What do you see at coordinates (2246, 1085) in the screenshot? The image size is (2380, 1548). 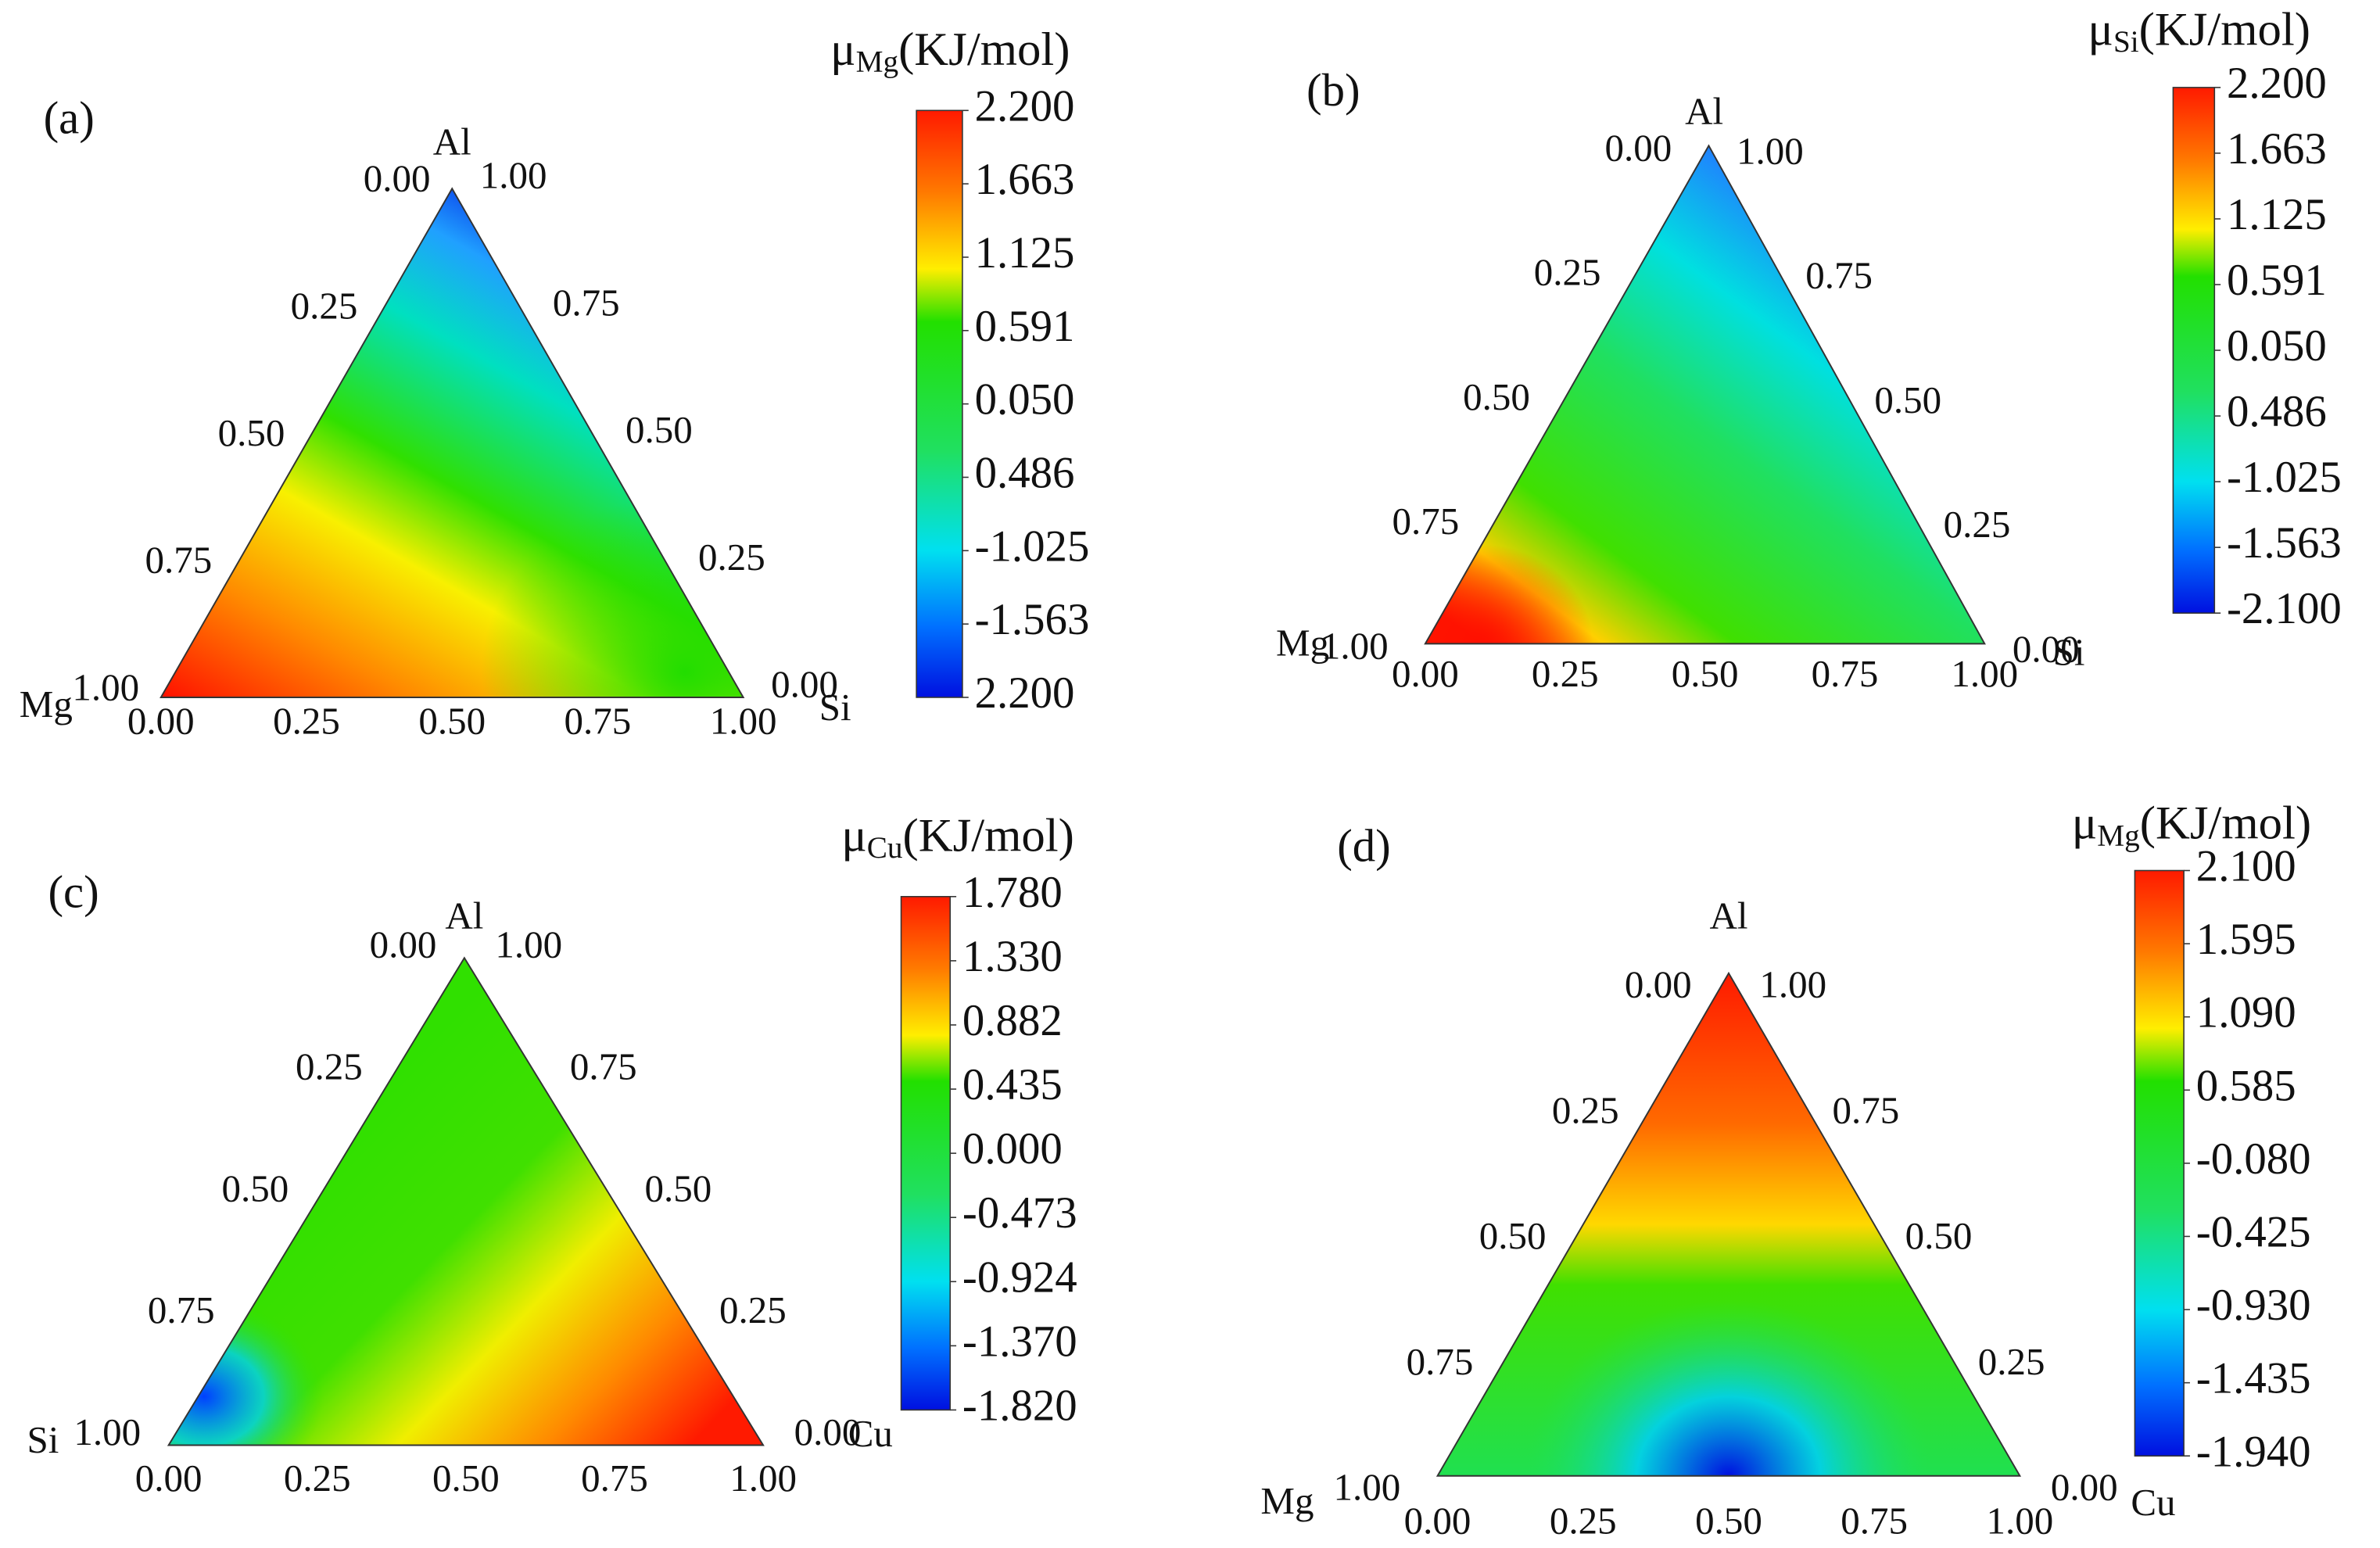 I see `colorbar-tick-label: 0.585` at bounding box center [2246, 1085].